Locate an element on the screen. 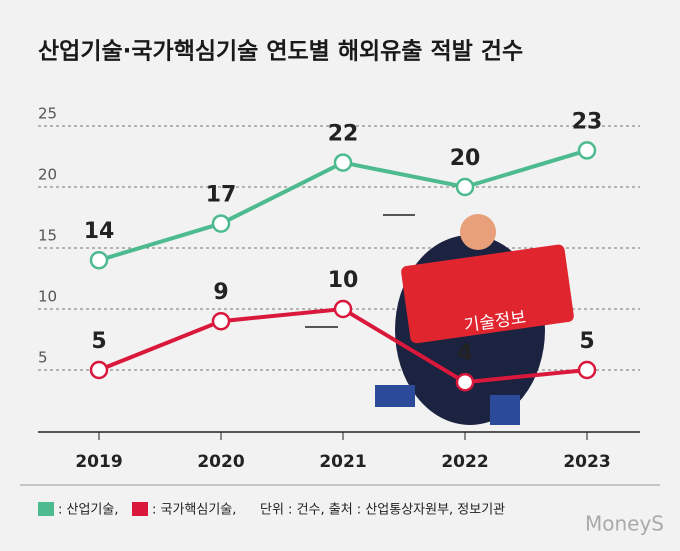 Image resolution: width=680 pixels, height=551 pixels. value-label: 17 is located at coordinates (221, 195).